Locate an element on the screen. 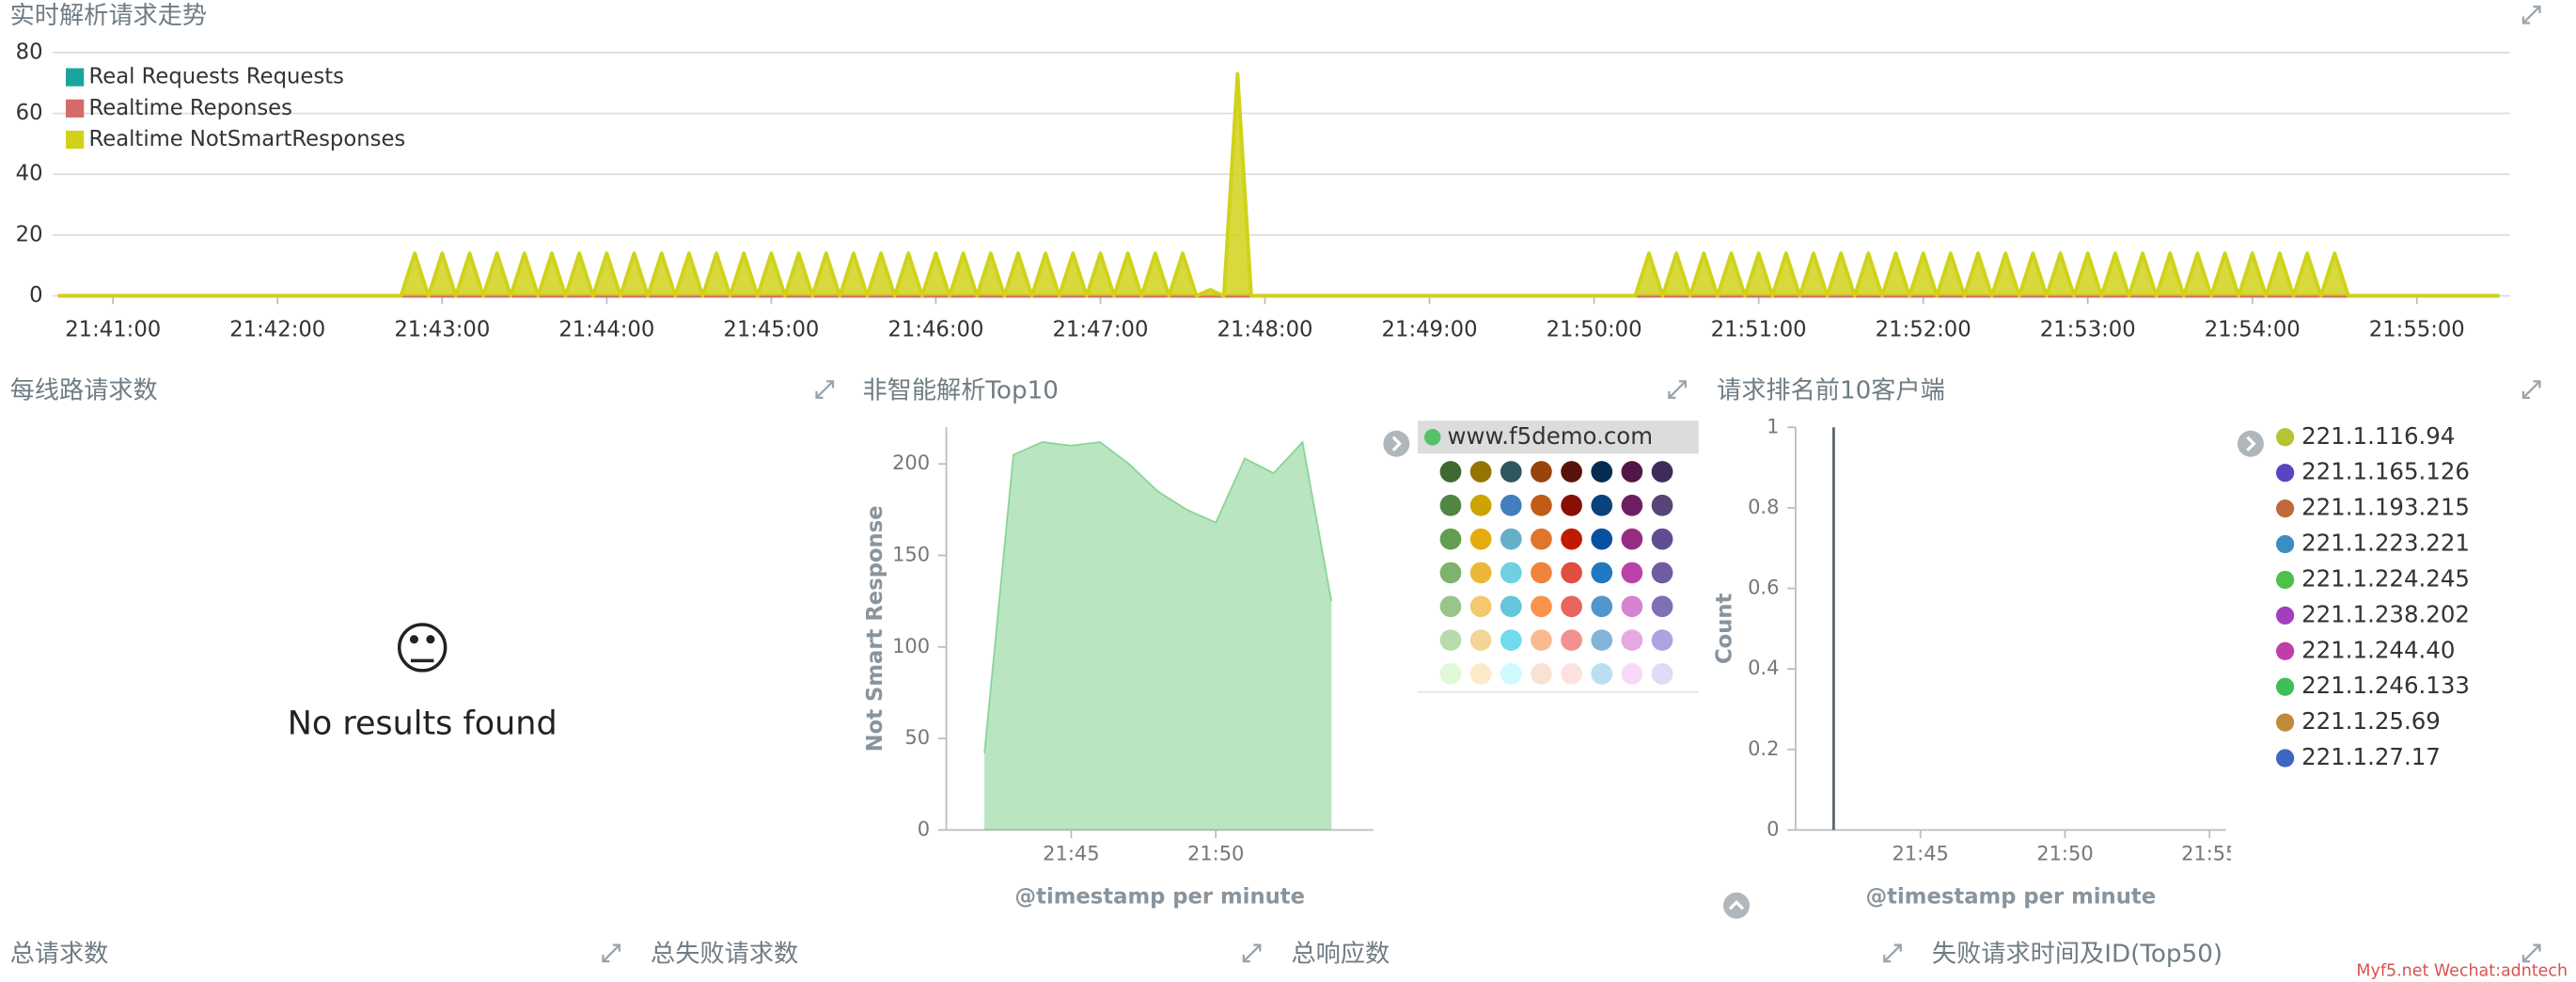 Image resolution: width=2576 pixels, height=982 pixels. x-tick-label: 21:53:00 is located at coordinates (2088, 330).